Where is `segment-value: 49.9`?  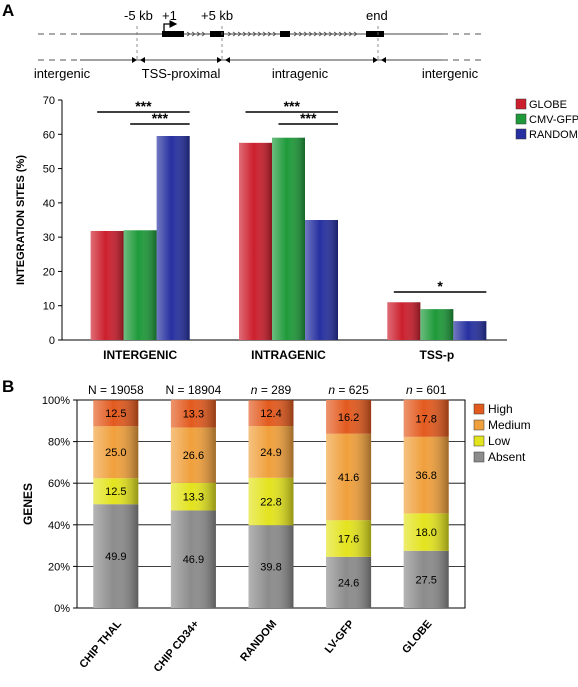
segment-value: 49.9 is located at coordinates (115, 557).